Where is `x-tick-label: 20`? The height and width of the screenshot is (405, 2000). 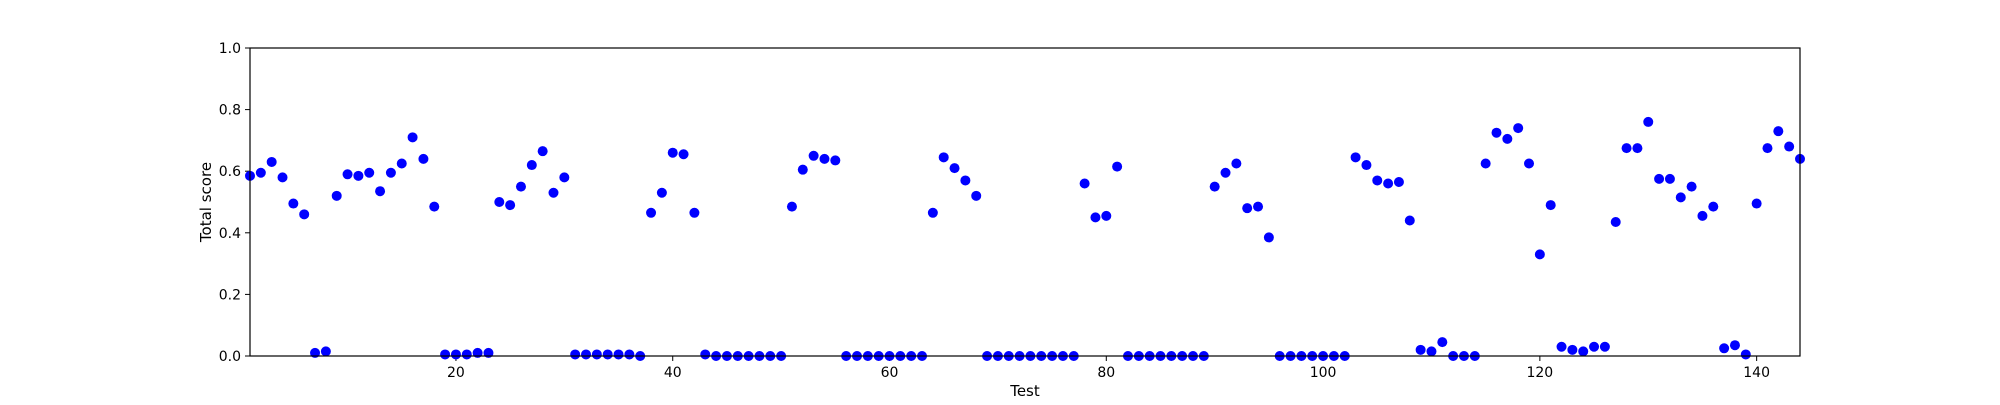 x-tick-label: 20 is located at coordinates (456, 373).